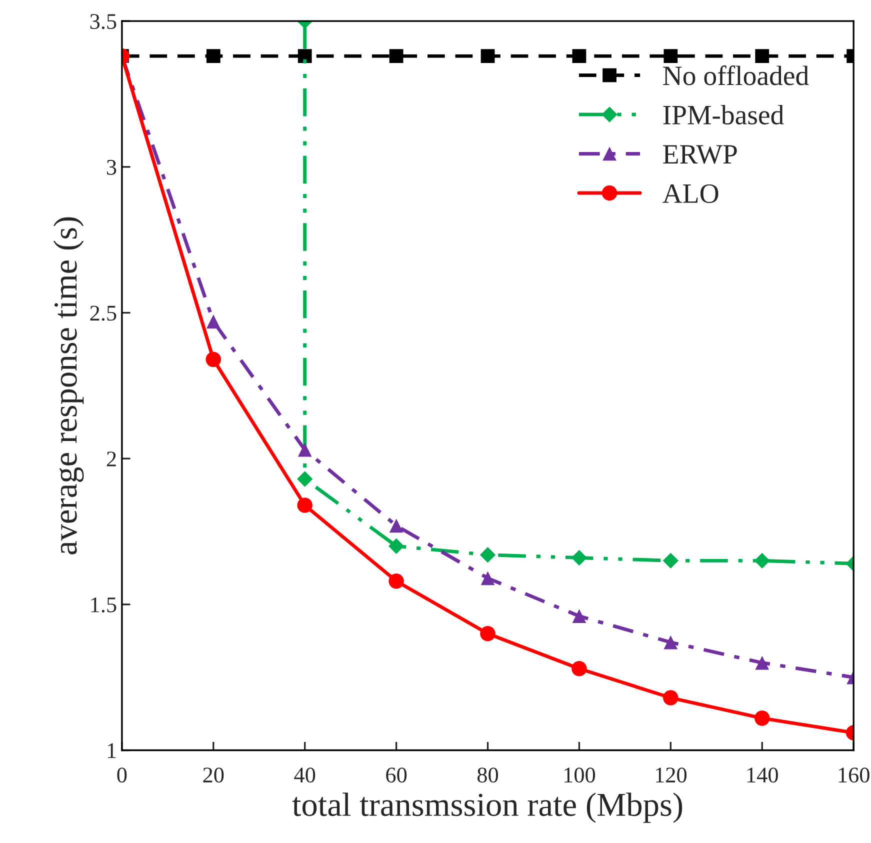 This screenshot has height=843, width=871. Describe the element at coordinates (487, 807) in the screenshot. I see `x-axis-title: total transmssion rate (Mbps)` at that location.